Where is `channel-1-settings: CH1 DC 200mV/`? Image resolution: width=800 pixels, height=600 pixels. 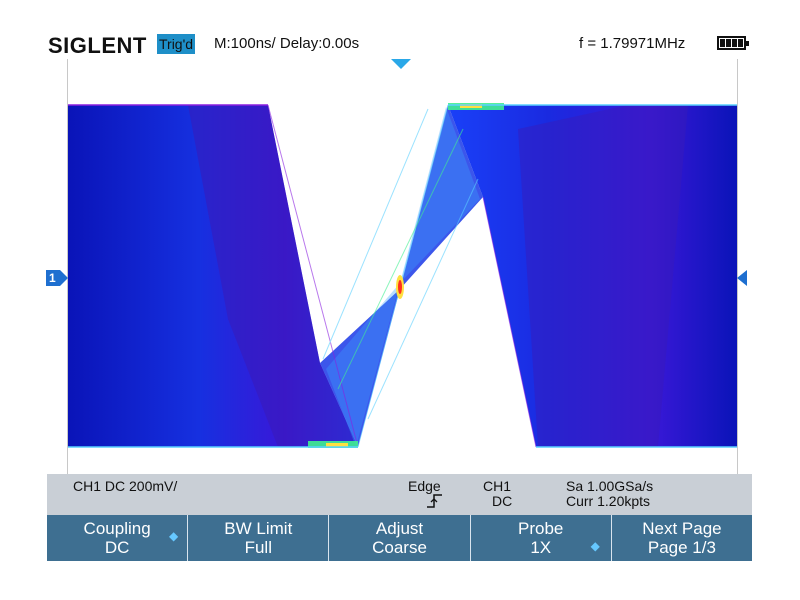
channel-1-settings: CH1 DC 200mV/ is located at coordinates (125, 486).